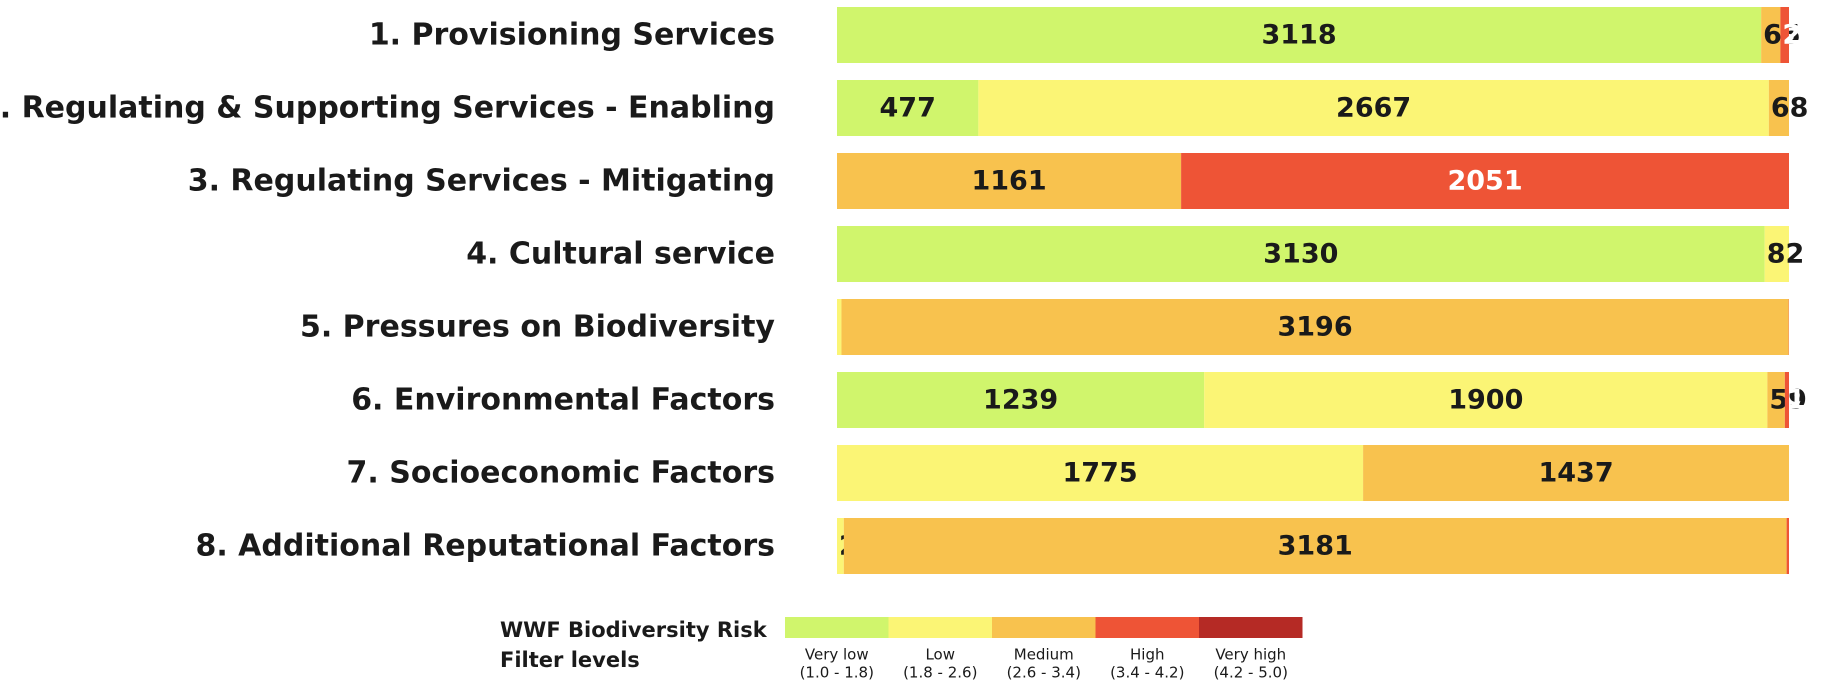 Image resolution: width=1825 pixels, height=683 pixels. What do you see at coordinates (620, 254) in the screenshot?
I see `category-label: 4. Cultural service` at bounding box center [620, 254].